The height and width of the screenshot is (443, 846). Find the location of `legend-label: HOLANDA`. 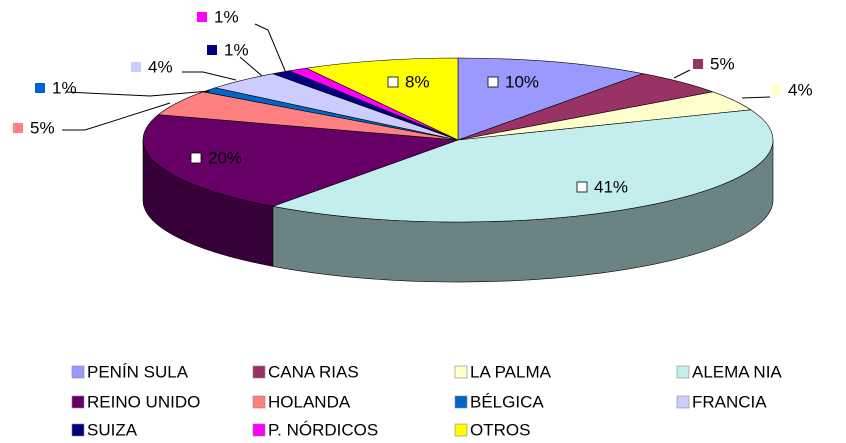

legend-label: HOLANDA is located at coordinates (309, 401).